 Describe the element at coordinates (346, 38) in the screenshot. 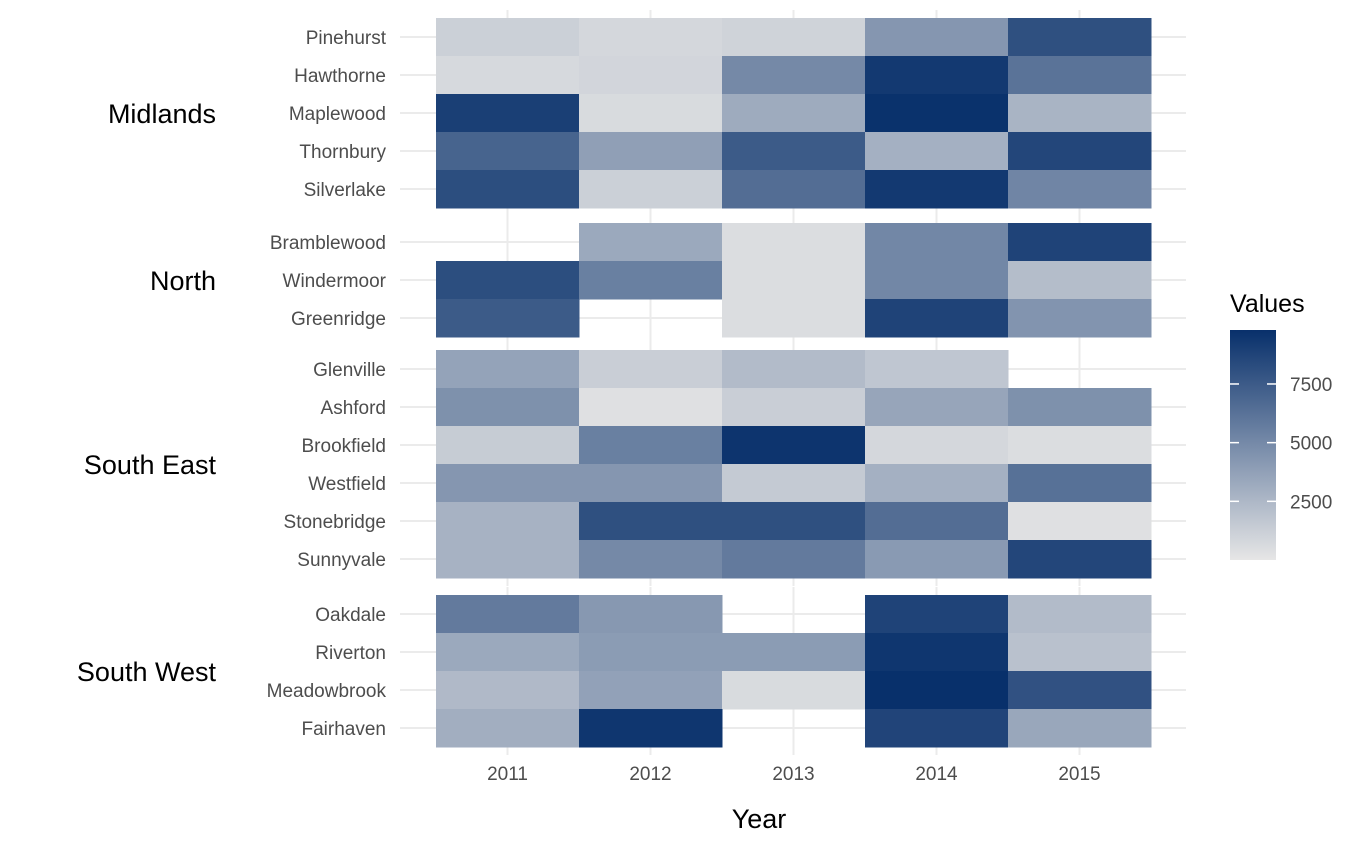

I see `row-tick-label: Pinehurst` at that location.